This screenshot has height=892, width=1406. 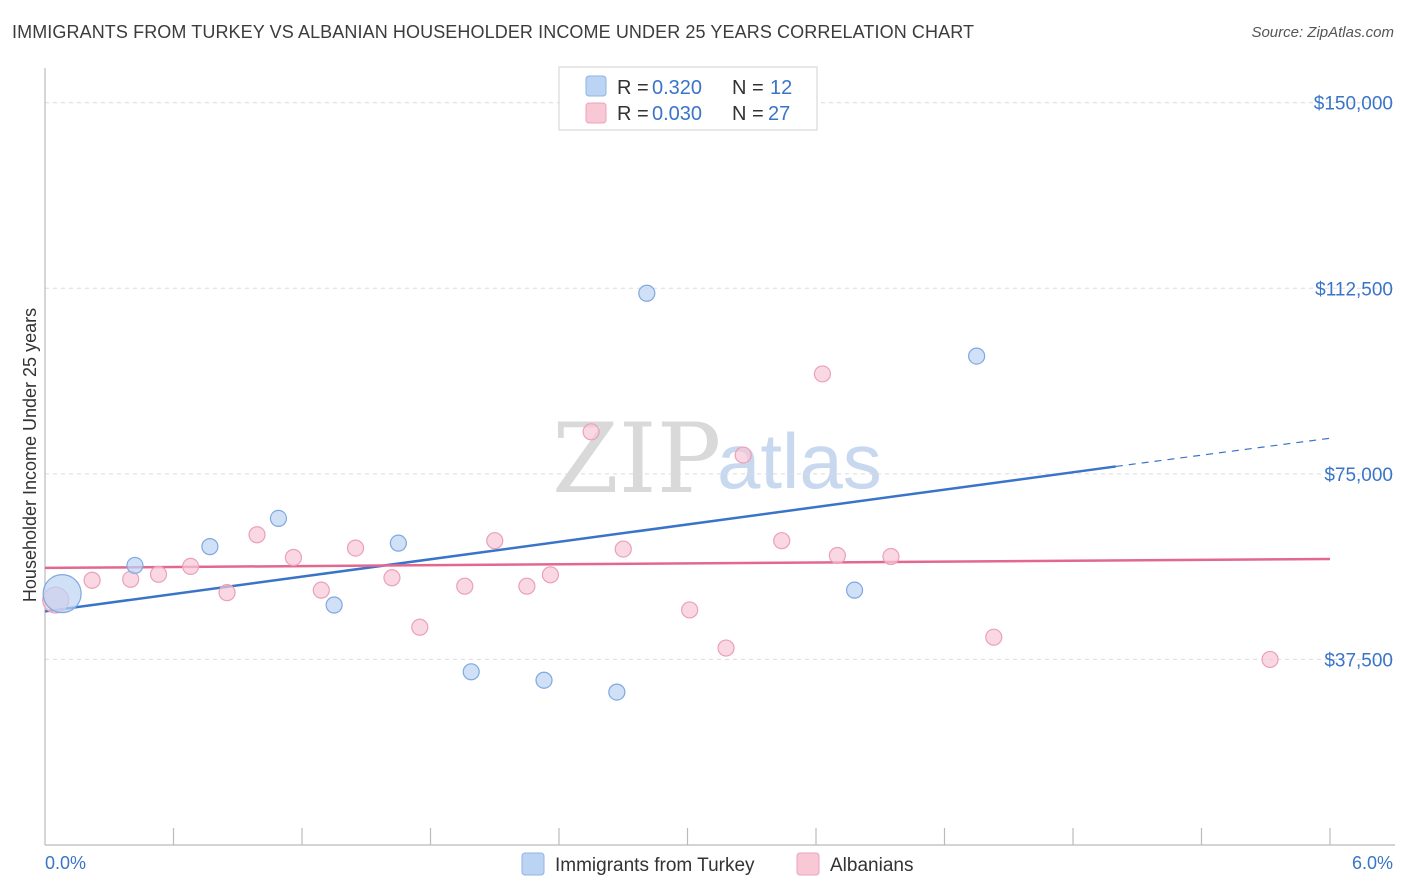 I want to click on legend-r-label-turkey: R =, so click(x=633, y=88).